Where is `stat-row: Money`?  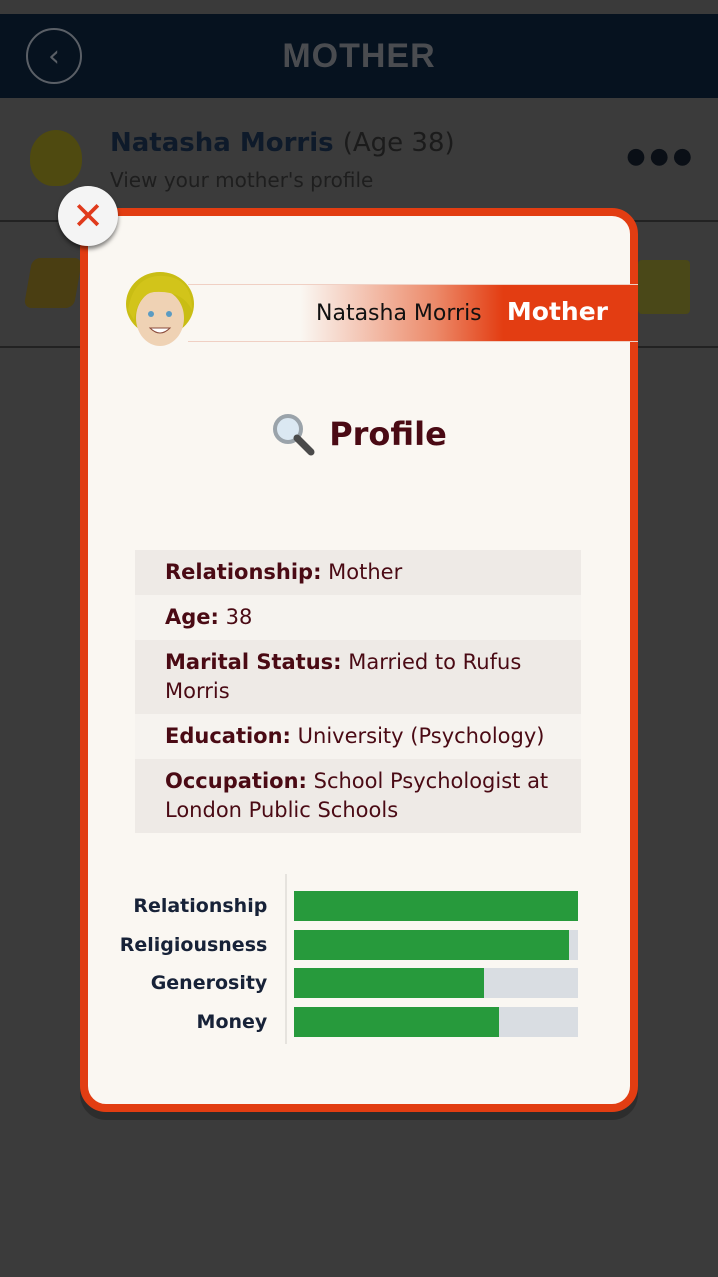
stat-row: Money is located at coordinates (348, 1022).